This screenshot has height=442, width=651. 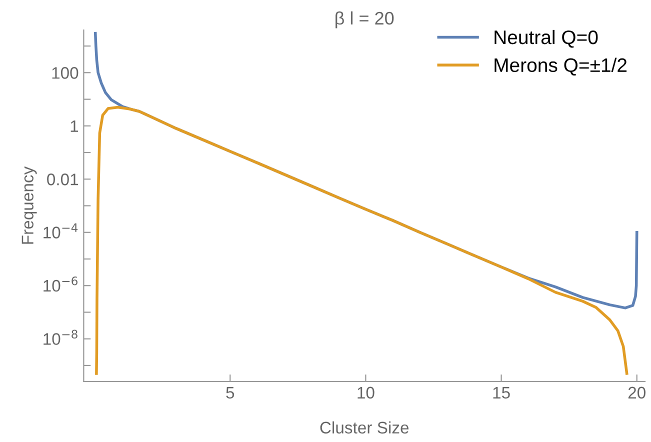 What do you see at coordinates (65, 73) in the screenshot?
I see `y-tick-label: 100` at bounding box center [65, 73].